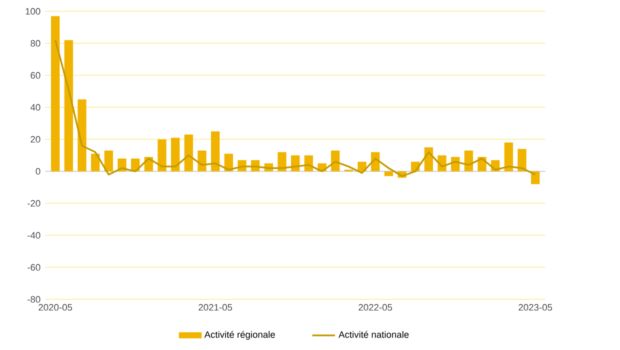 The height and width of the screenshot is (350, 620). What do you see at coordinates (535, 307) in the screenshot?
I see `x-tick-label: 2023-05` at bounding box center [535, 307].